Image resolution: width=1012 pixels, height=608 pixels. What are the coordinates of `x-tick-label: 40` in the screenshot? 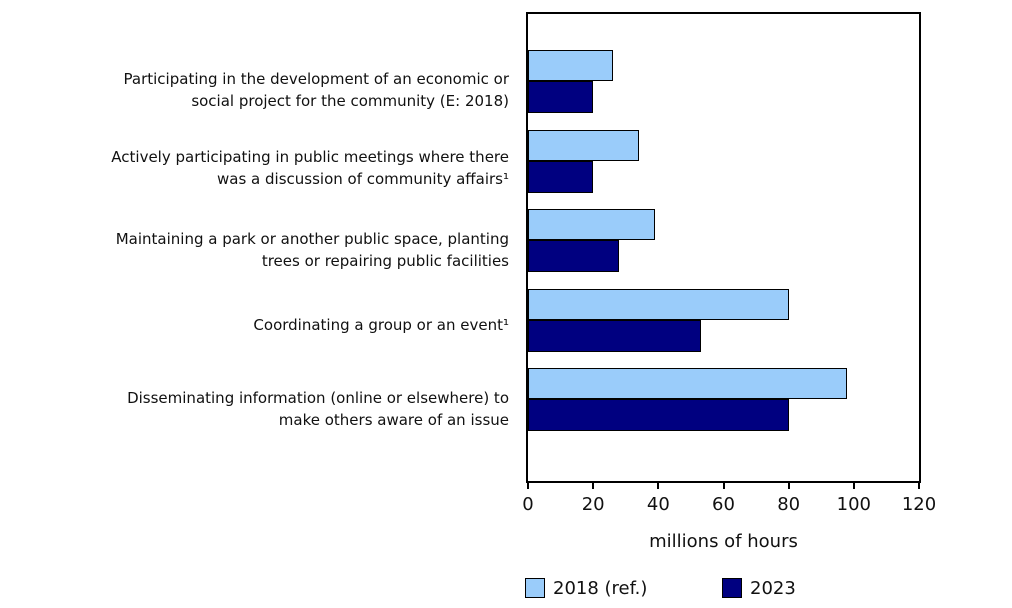 It's located at (658, 504).